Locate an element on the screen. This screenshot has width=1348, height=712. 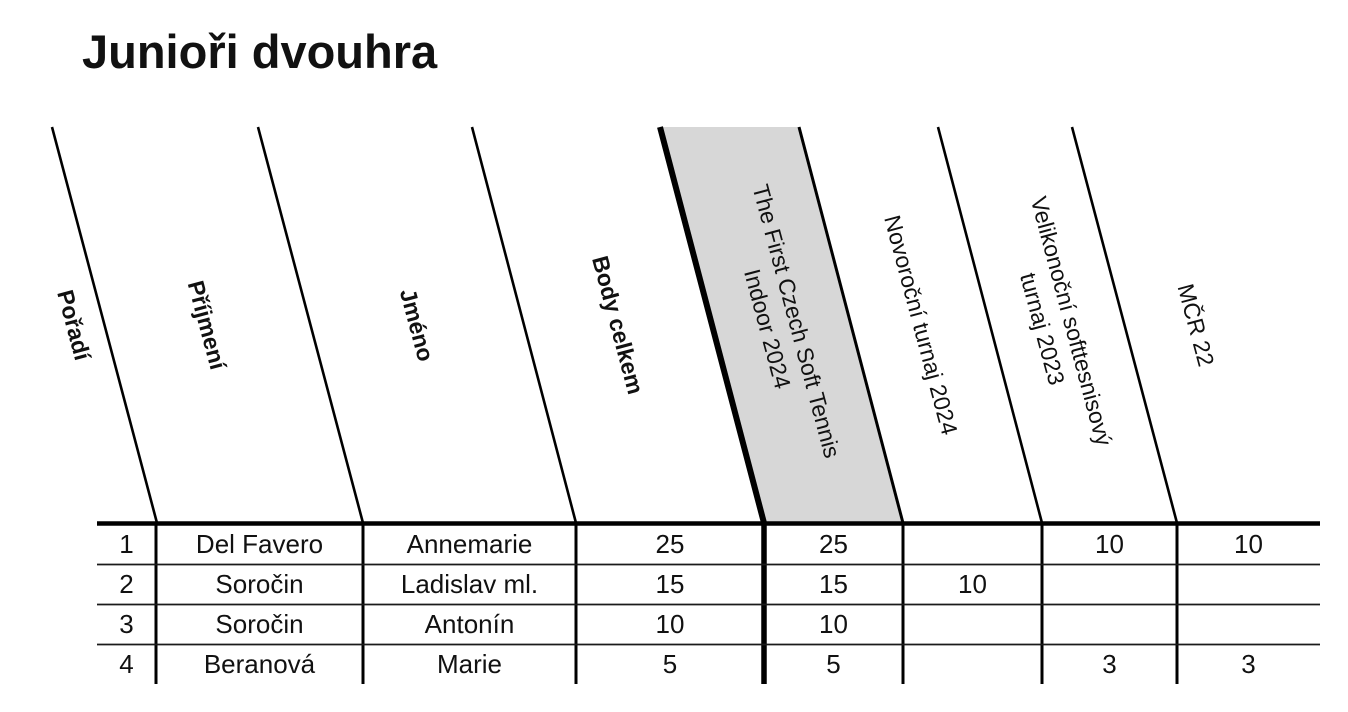
cell-firstname: Marie is located at coordinates (469, 663).